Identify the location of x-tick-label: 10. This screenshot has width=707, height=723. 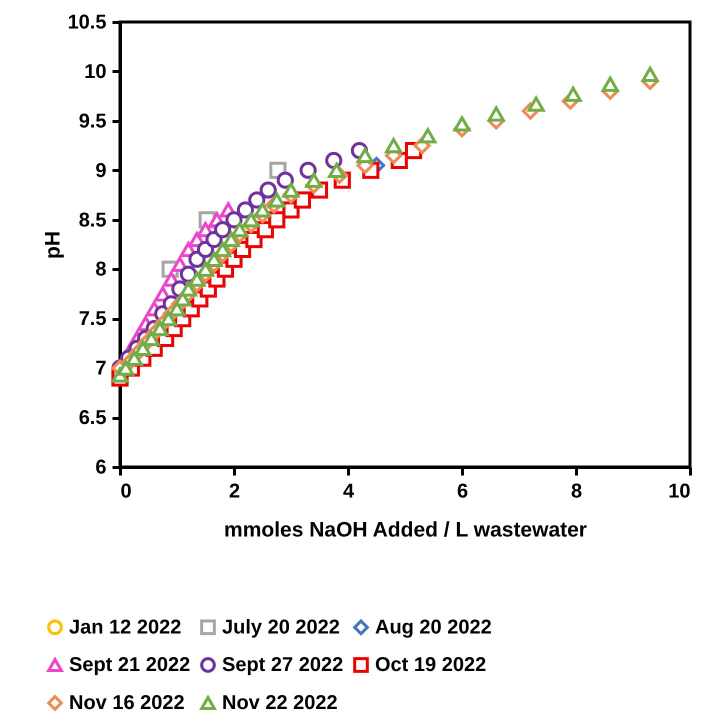
(679, 491).